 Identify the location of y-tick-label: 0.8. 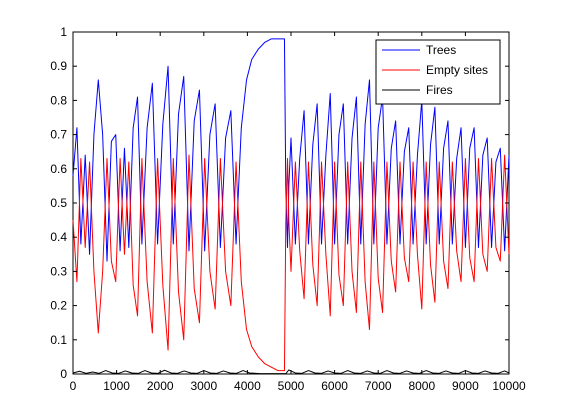
(58, 100).